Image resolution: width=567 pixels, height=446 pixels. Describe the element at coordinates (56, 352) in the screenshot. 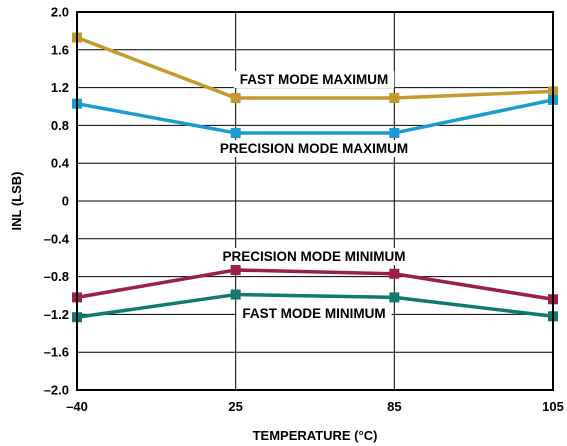

I see `y-tick-label: –1.6` at that location.